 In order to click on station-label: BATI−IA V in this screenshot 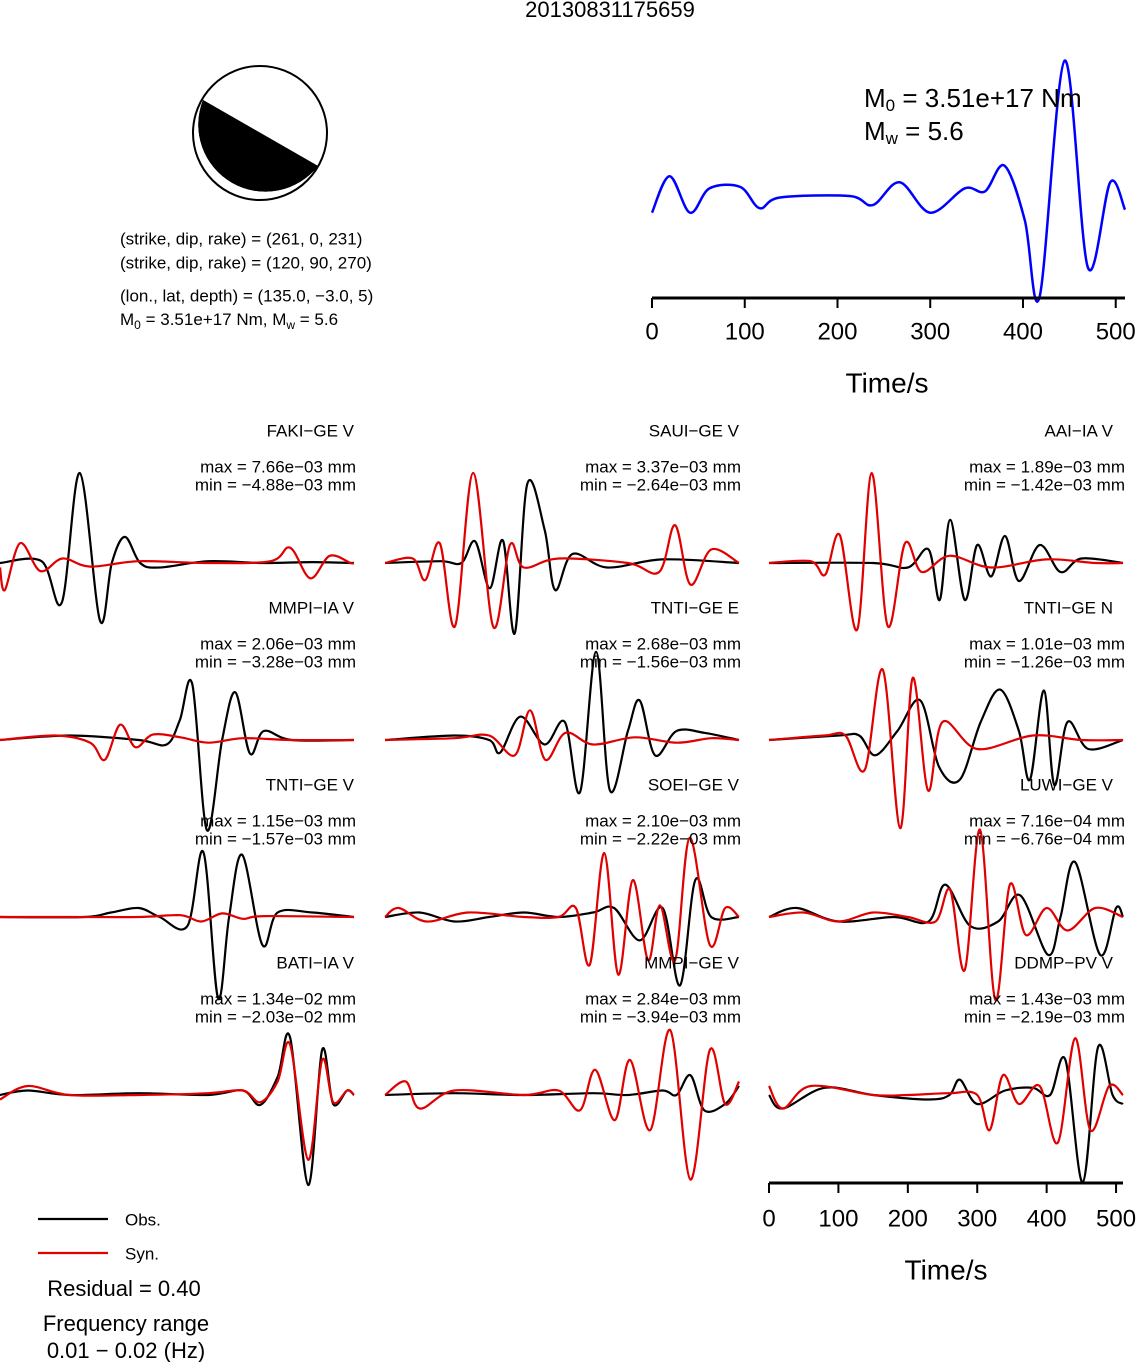, I will do `click(315, 962)`.